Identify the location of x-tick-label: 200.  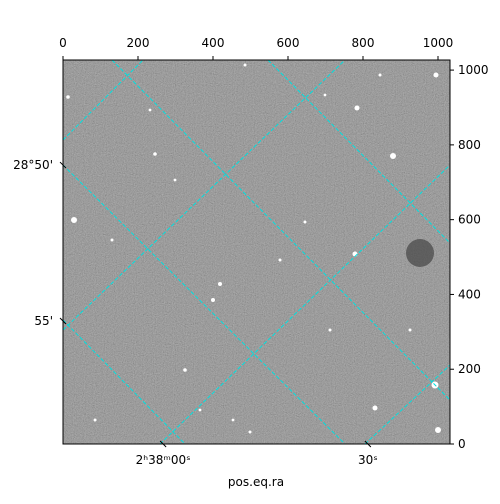
(138, 43).